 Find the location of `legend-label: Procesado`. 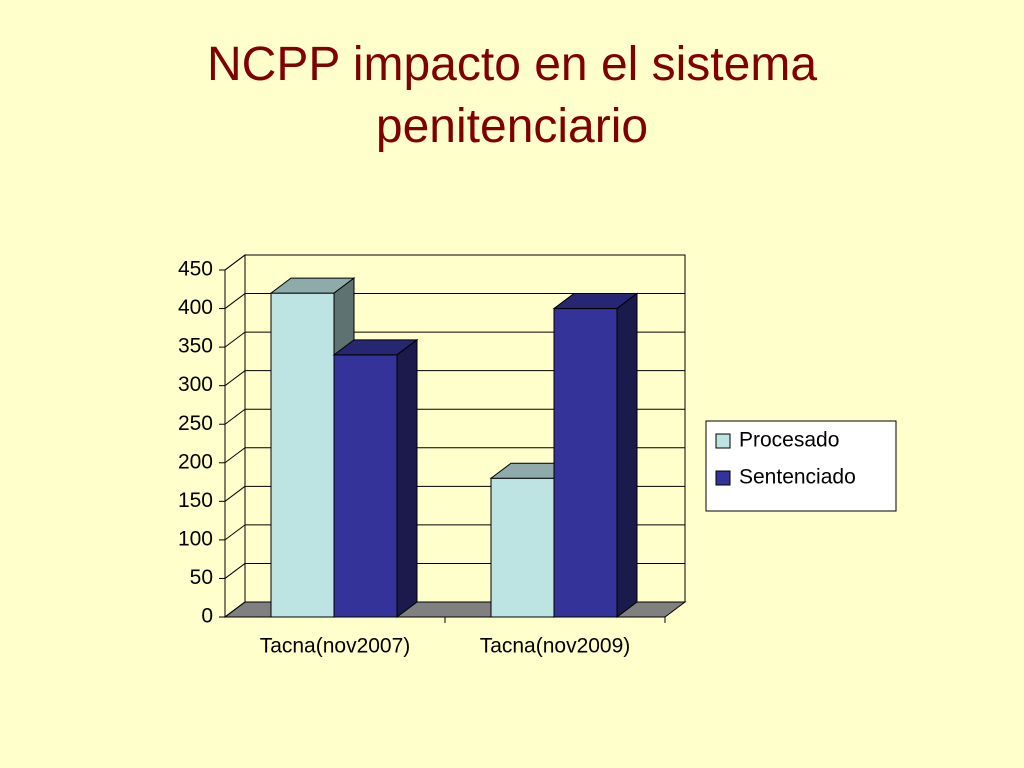

legend-label: Procesado is located at coordinates (789, 440).